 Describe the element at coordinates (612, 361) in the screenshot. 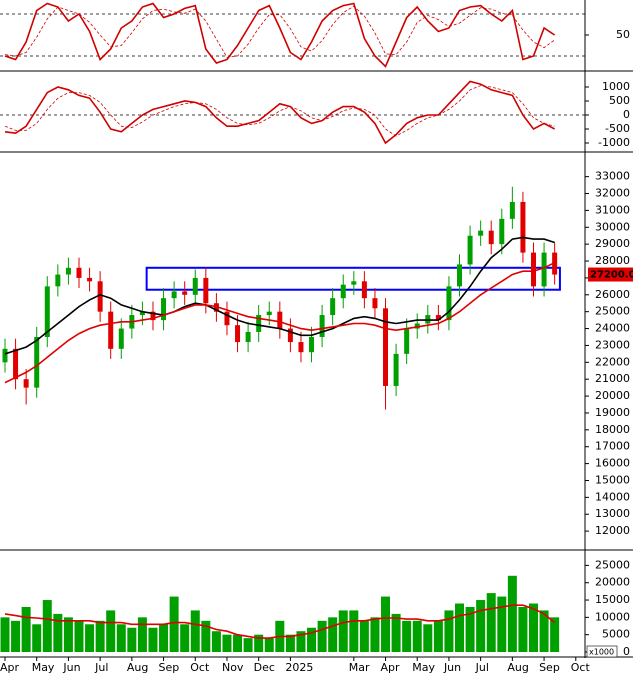

I see `y-tick-label: 22000` at that location.